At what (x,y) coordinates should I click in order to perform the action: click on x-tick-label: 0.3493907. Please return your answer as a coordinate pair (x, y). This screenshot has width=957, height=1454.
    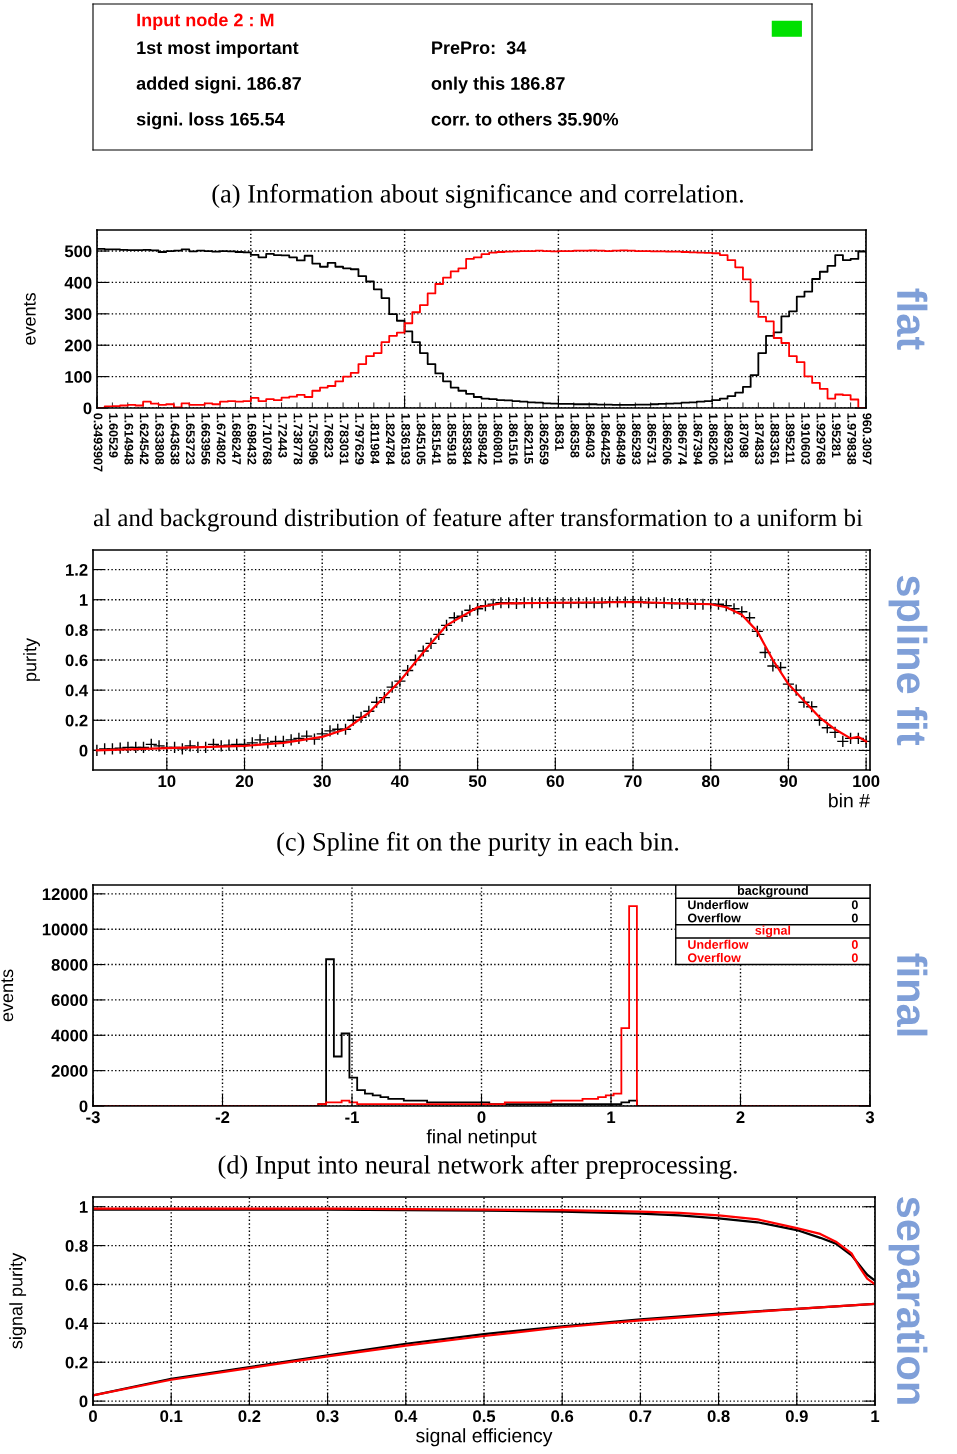
    Looking at the image, I should click on (98, 442).